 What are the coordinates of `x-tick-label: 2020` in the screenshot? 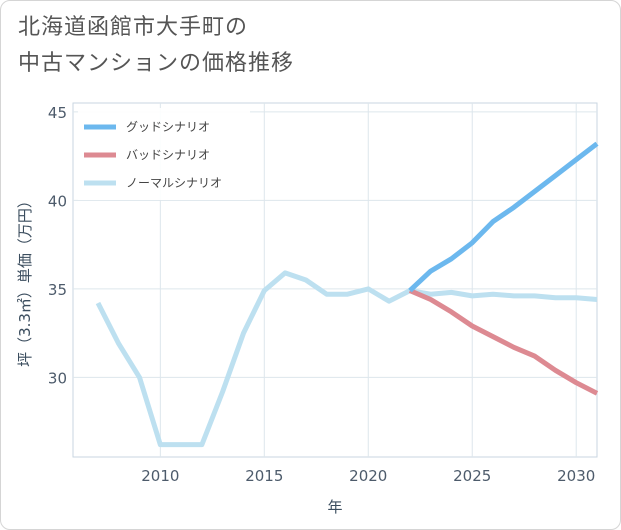 It's located at (368, 476).